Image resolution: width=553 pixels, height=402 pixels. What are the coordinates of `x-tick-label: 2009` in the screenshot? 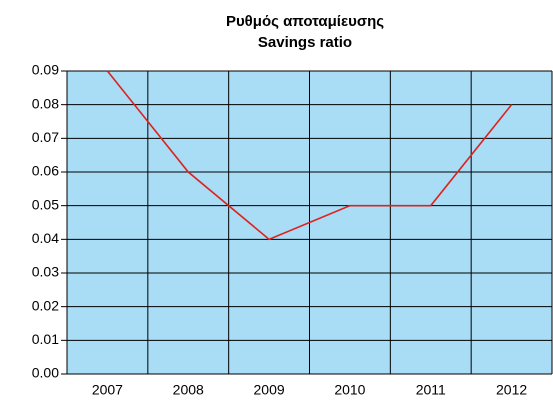 It's located at (269, 390).